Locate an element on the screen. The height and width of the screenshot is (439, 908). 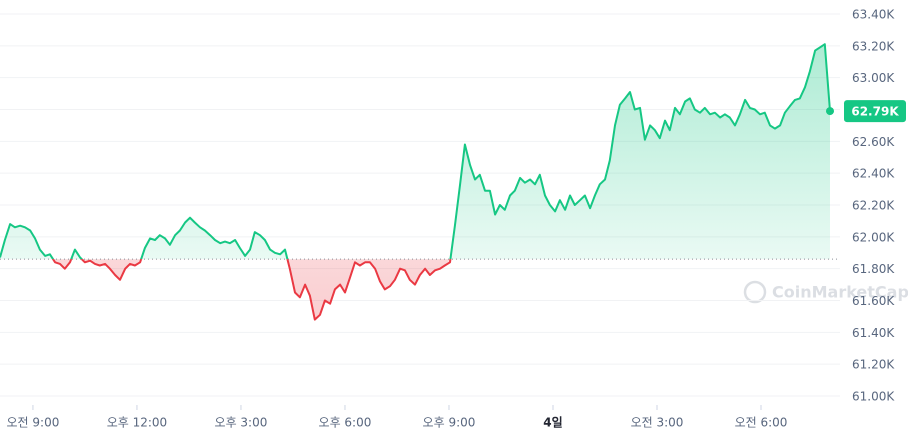
watermark: CoinMarketCap is located at coordinates (825, 292).